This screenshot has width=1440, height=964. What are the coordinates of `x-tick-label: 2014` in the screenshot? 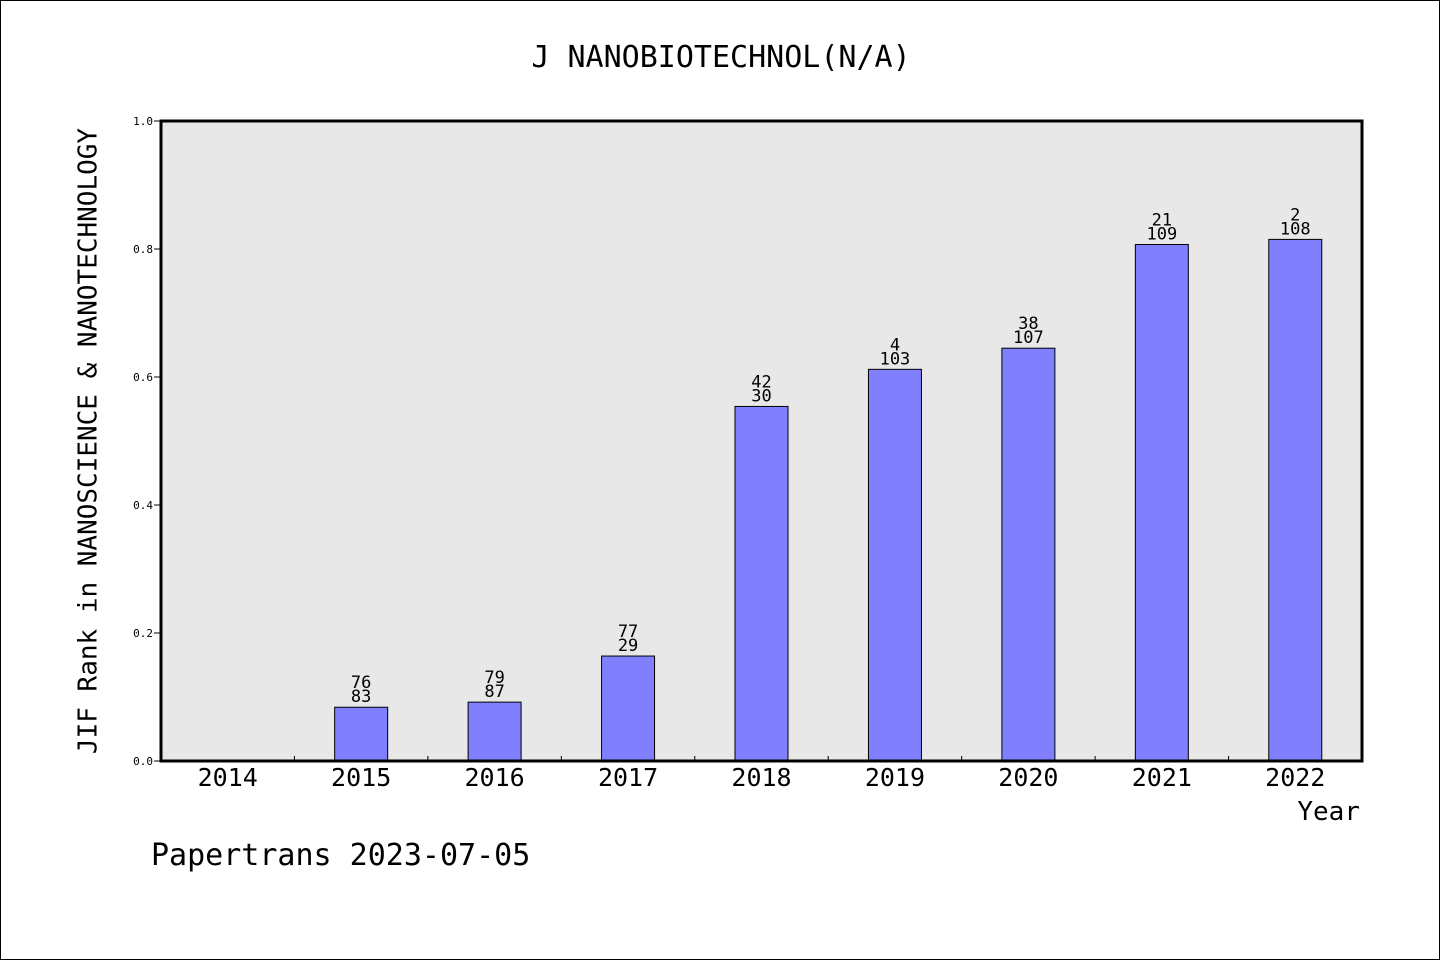 It's located at (228, 777).